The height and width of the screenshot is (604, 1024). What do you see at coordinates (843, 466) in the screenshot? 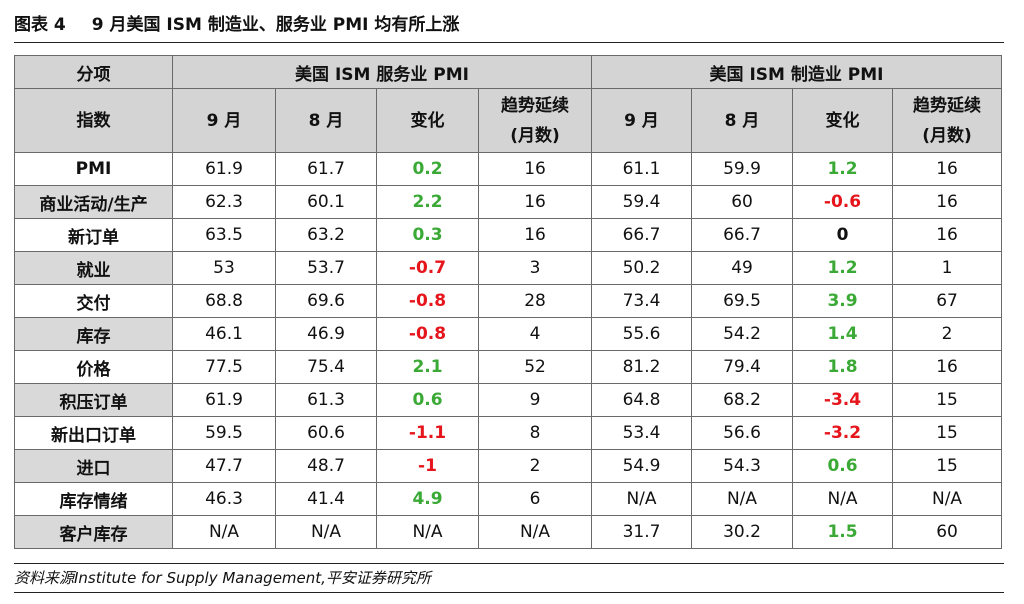
I see `mfg-change-value: 0.6` at bounding box center [843, 466].